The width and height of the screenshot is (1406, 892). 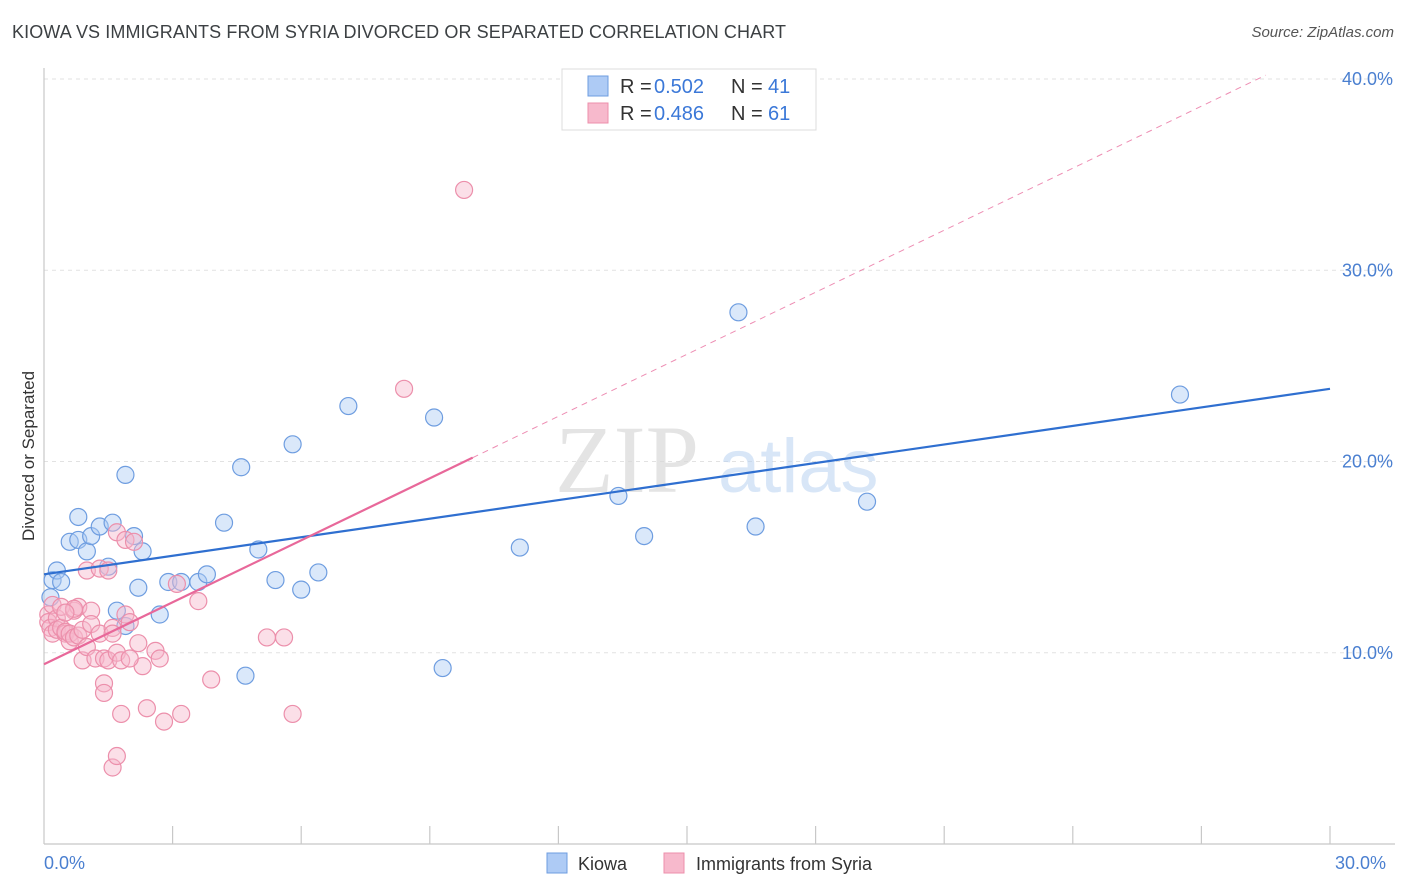 I want to click on bottom-legend-label-syria: Immigrants from Syria, so click(x=784, y=864).